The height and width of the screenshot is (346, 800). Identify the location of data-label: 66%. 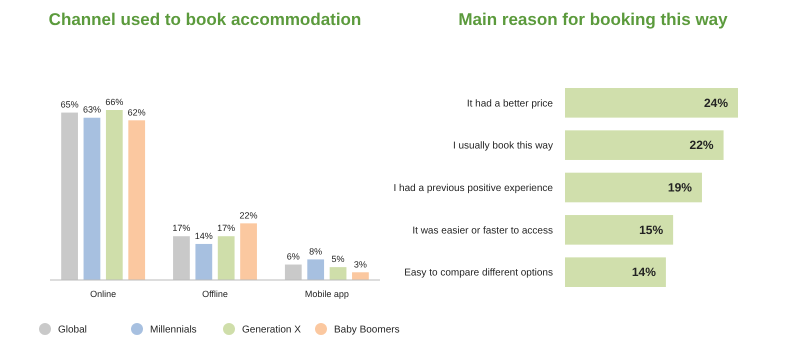
(114, 102).